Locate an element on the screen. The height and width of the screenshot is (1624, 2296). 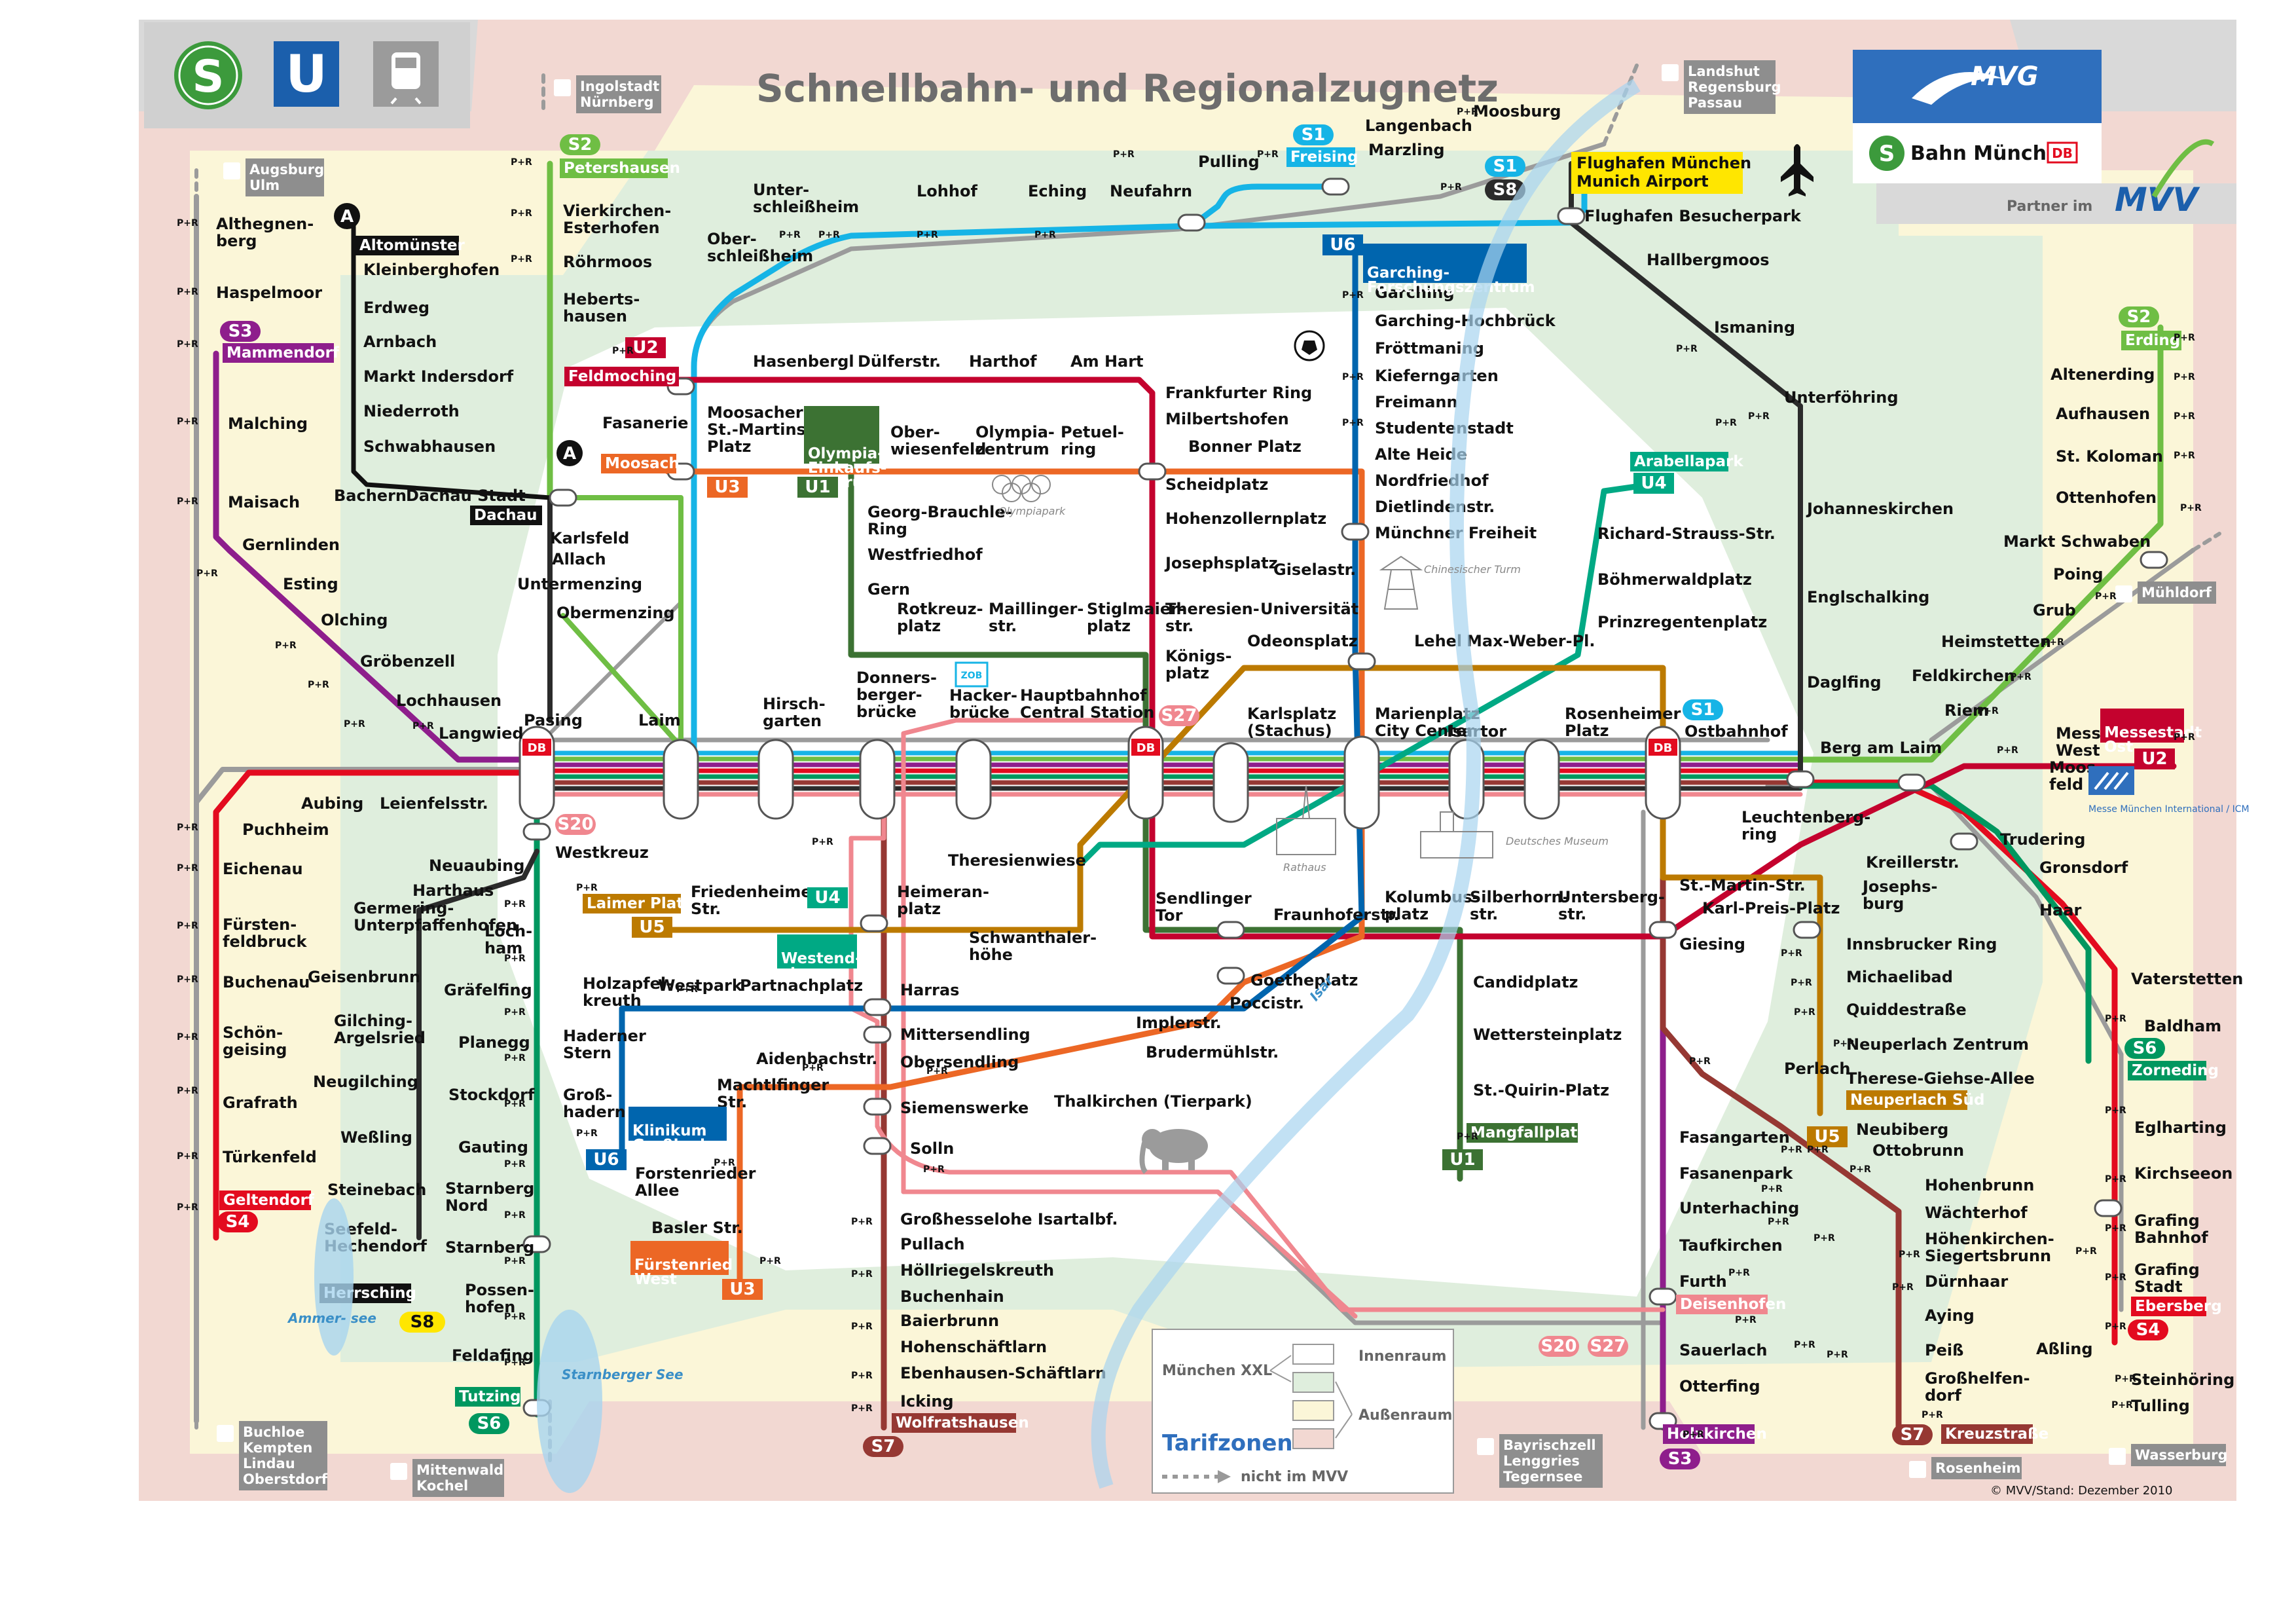
dest-bayrischzell is located at coordinates (1551, 1461).